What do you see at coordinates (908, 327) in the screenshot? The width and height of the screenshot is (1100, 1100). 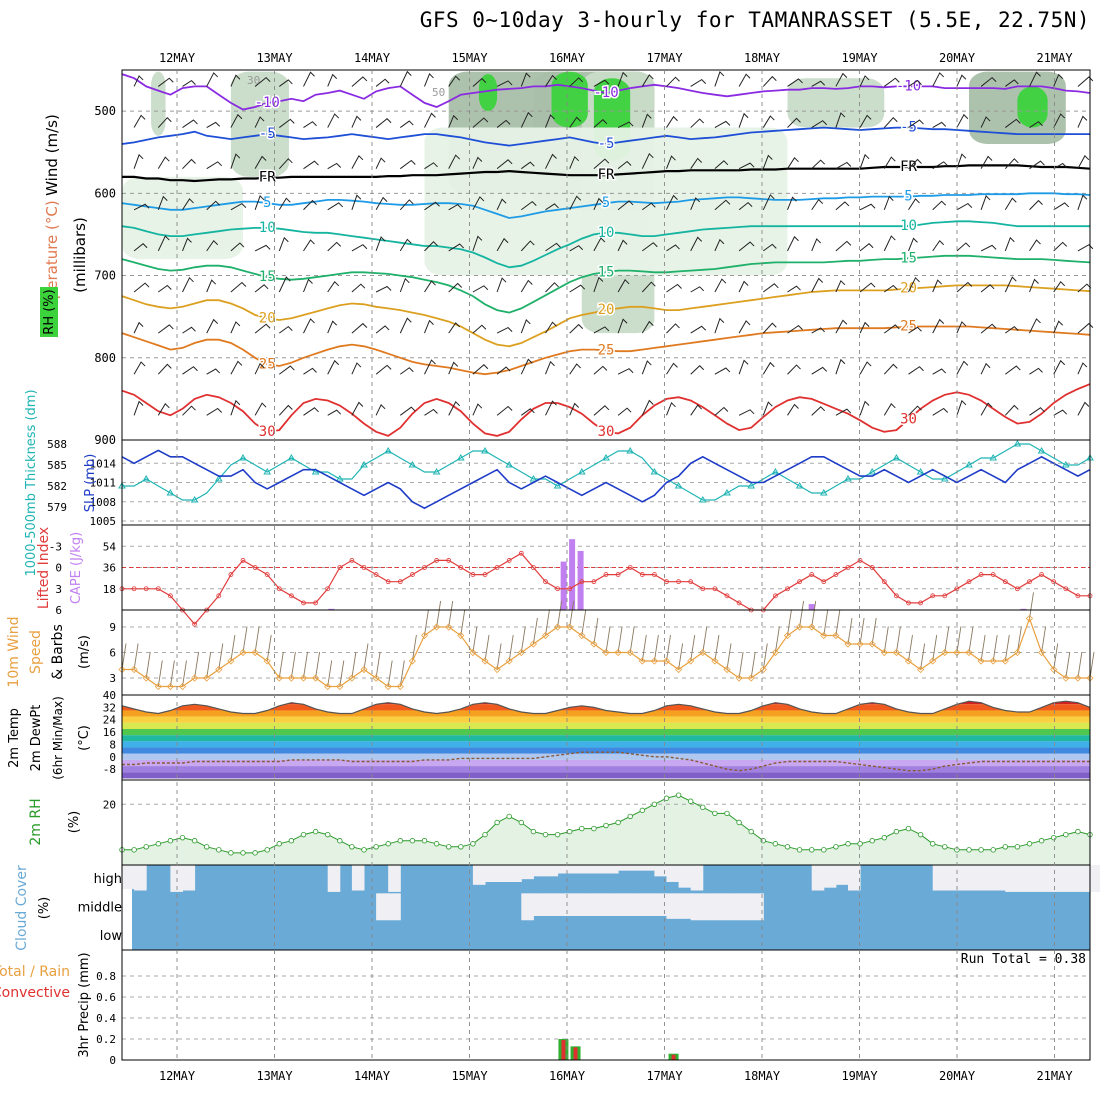 I see `temp-contour-label-7-2: 25` at bounding box center [908, 327].